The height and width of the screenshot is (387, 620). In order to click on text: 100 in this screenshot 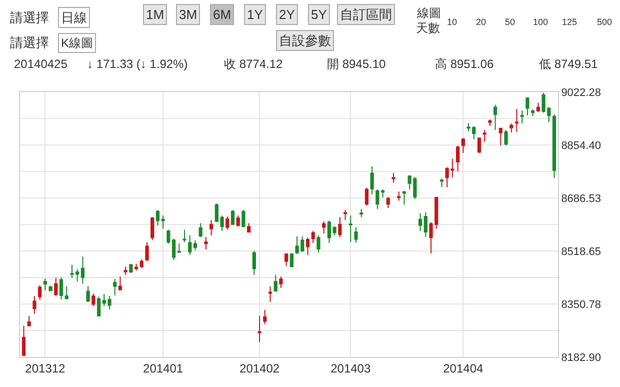, I will do `click(540, 22)`.